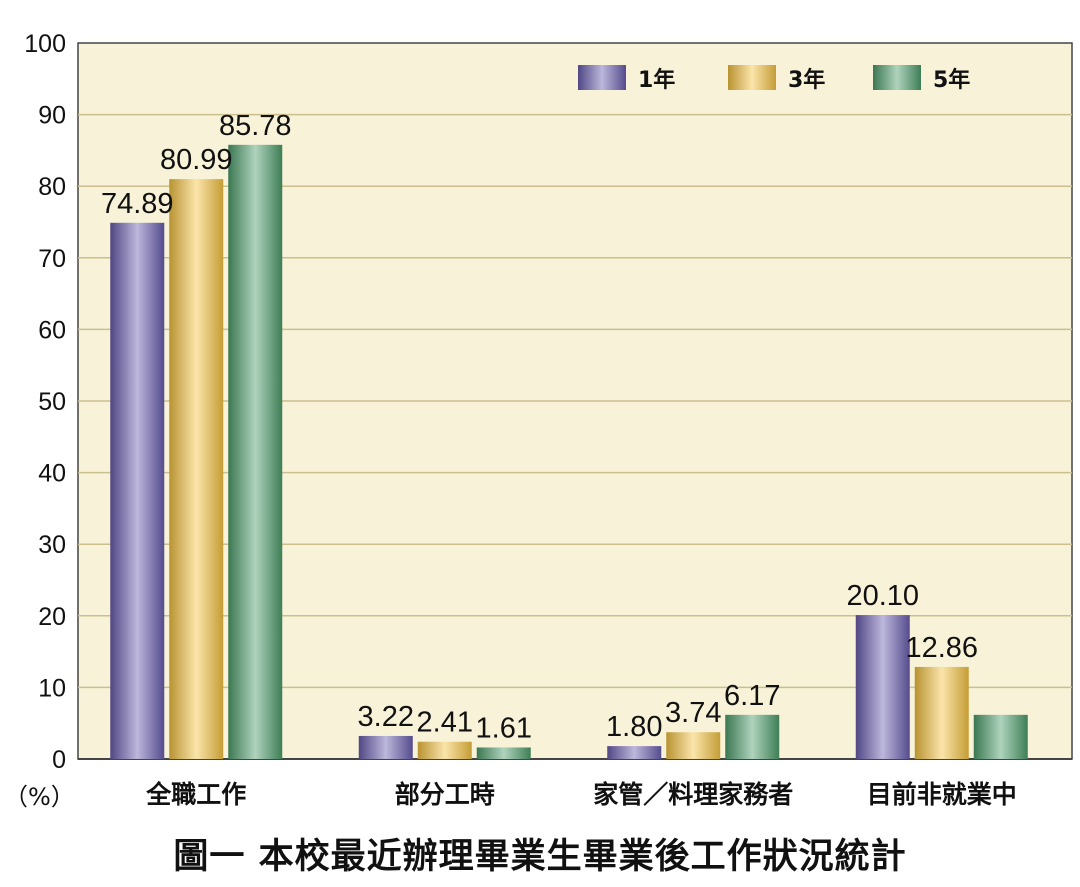 The image size is (1080, 887). What do you see at coordinates (52, 330) in the screenshot?
I see `y-tick-label: 60` at bounding box center [52, 330].